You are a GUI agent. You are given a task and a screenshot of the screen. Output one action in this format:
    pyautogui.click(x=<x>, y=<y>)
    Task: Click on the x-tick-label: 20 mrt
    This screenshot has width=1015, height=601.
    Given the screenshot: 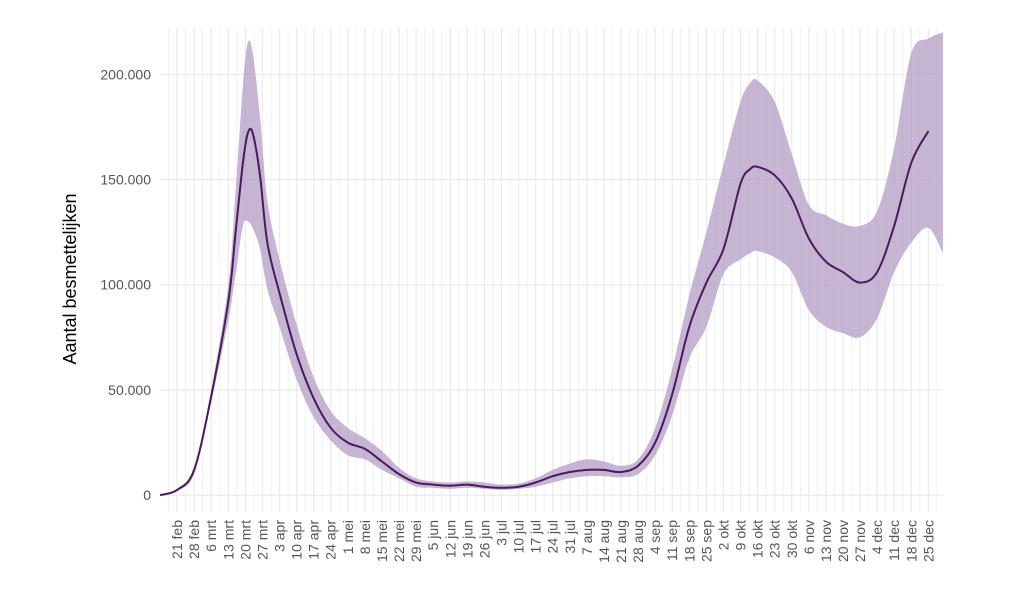 What is the action you would take?
    pyautogui.click(x=245, y=540)
    